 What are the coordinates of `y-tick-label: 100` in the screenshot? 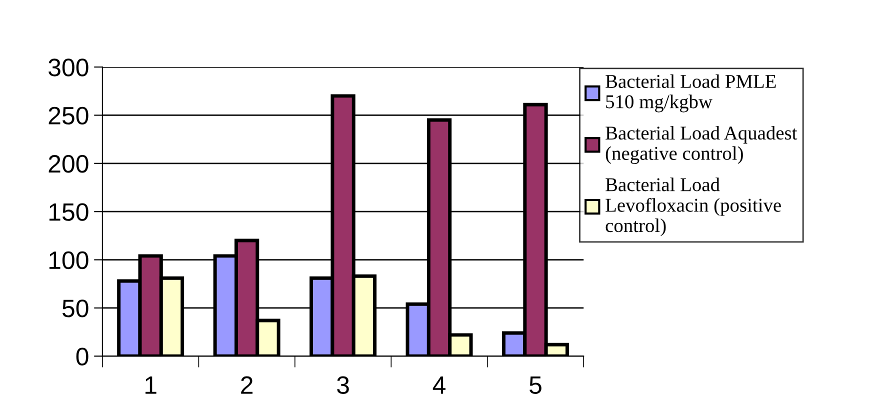 It's located at (68, 260).